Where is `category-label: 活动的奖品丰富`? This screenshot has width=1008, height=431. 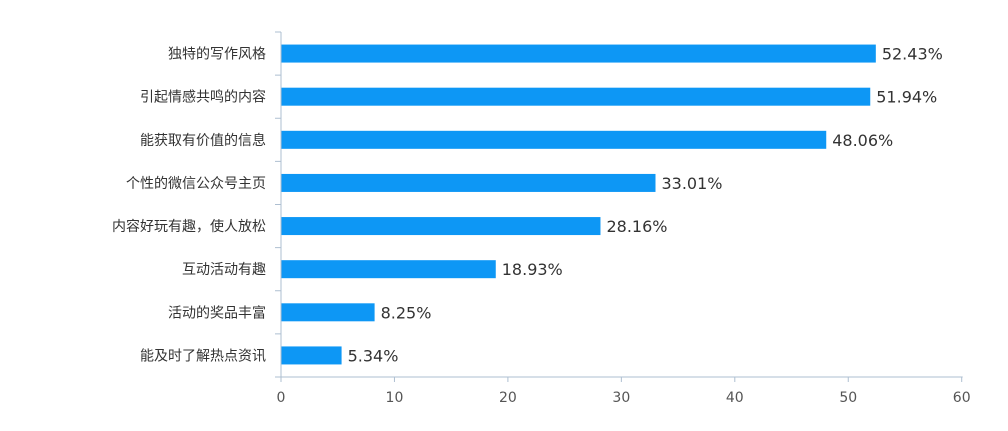
category-label: 活动的奖品丰富 is located at coordinates (217, 312).